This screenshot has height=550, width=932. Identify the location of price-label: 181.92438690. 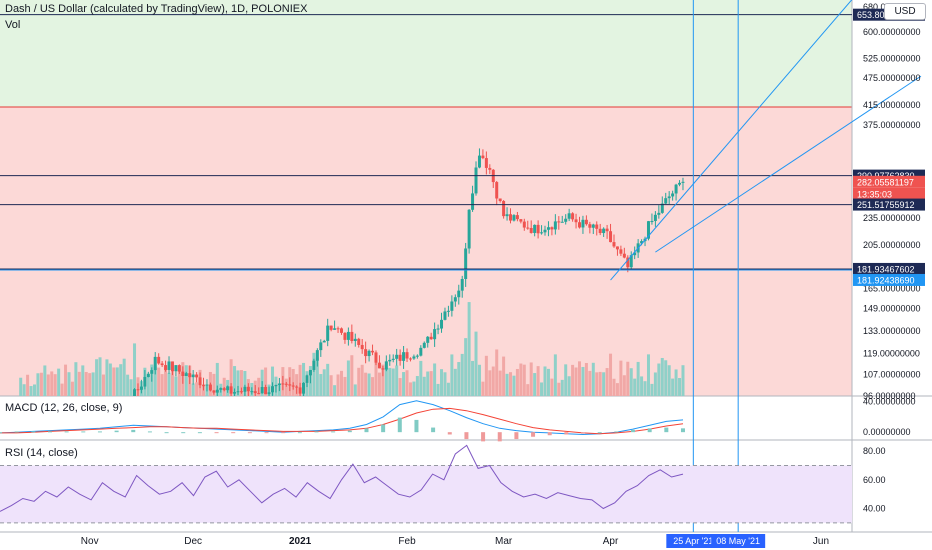
(889, 279).